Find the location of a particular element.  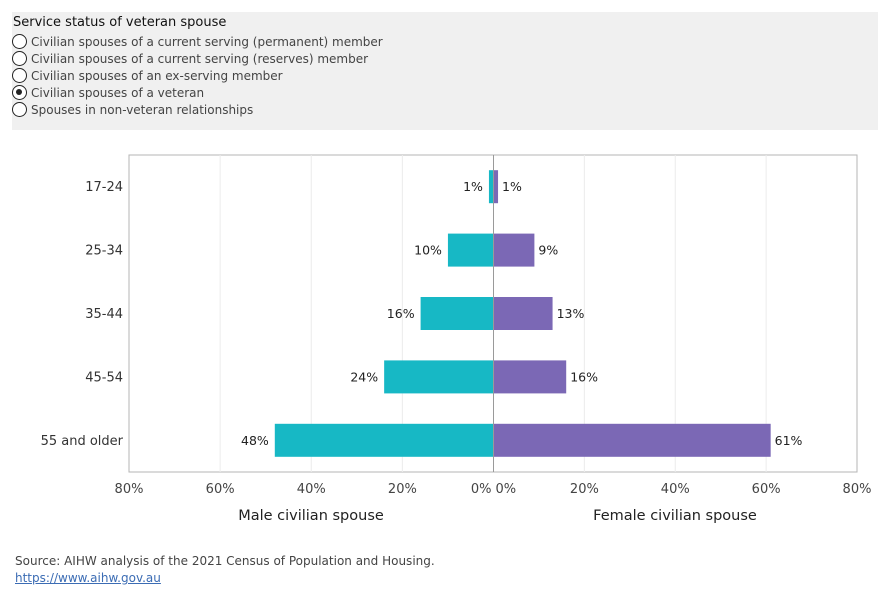

x-tick-label-left: 80% is located at coordinates (129, 489).